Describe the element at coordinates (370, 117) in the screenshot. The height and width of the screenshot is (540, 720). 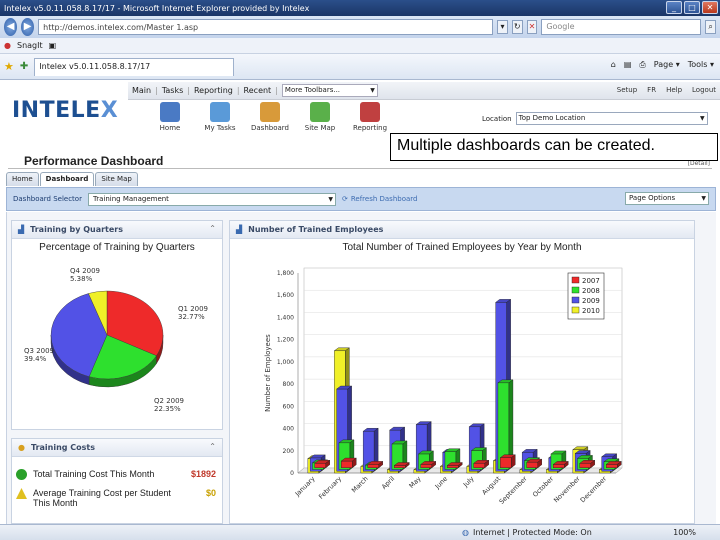
I see `reporting-button: Reporting` at that location.